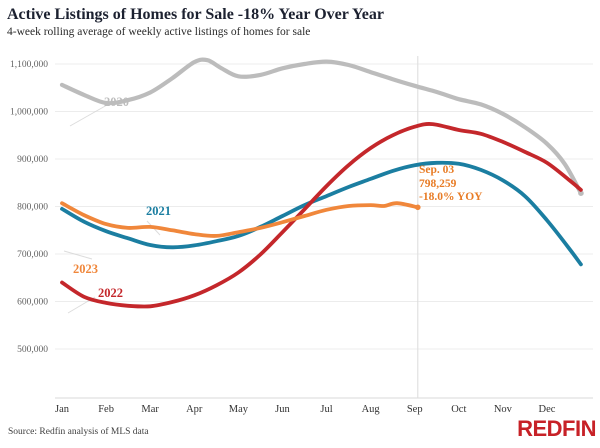  What do you see at coordinates (418, 207) in the screenshot?
I see `series-endpoint-dot-2023` at bounding box center [418, 207].